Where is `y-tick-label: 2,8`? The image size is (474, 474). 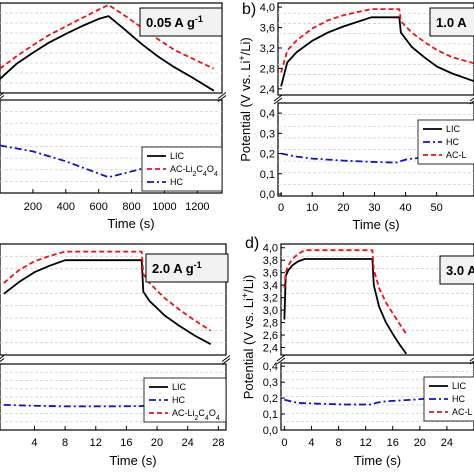 y-tick-label: 2,8 is located at coordinates (270, 324).